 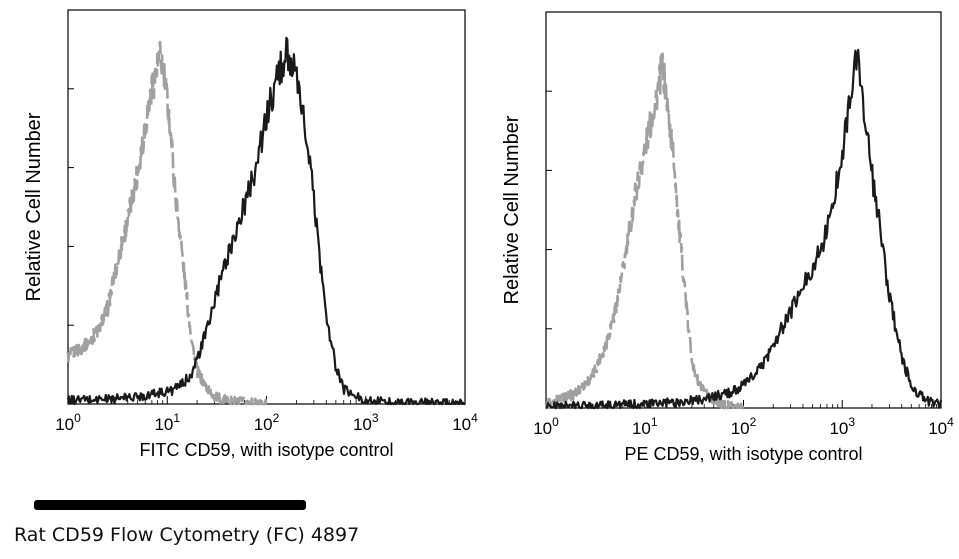 What do you see at coordinates (170, 505) in the screenshot?
I see `redacted-text-bar` at bounding box center [170, 505].